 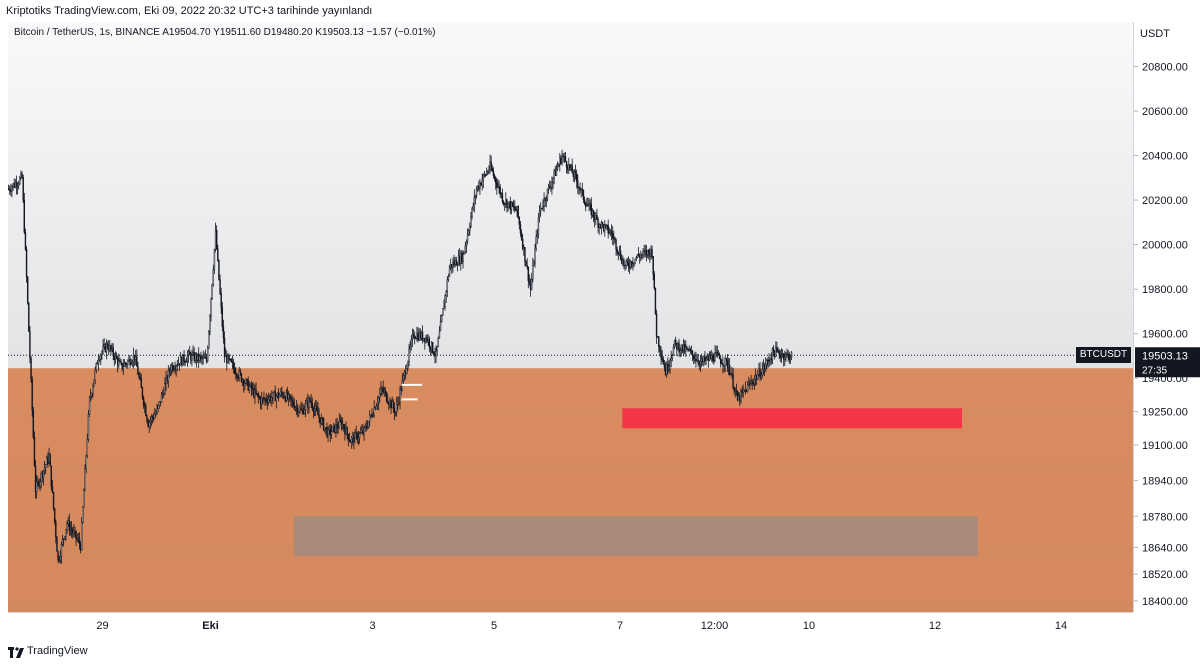 What do you see at coordinates (600, 652) in the screenshot?
I see `footer: TradingView` at bounding box center [600, 652].